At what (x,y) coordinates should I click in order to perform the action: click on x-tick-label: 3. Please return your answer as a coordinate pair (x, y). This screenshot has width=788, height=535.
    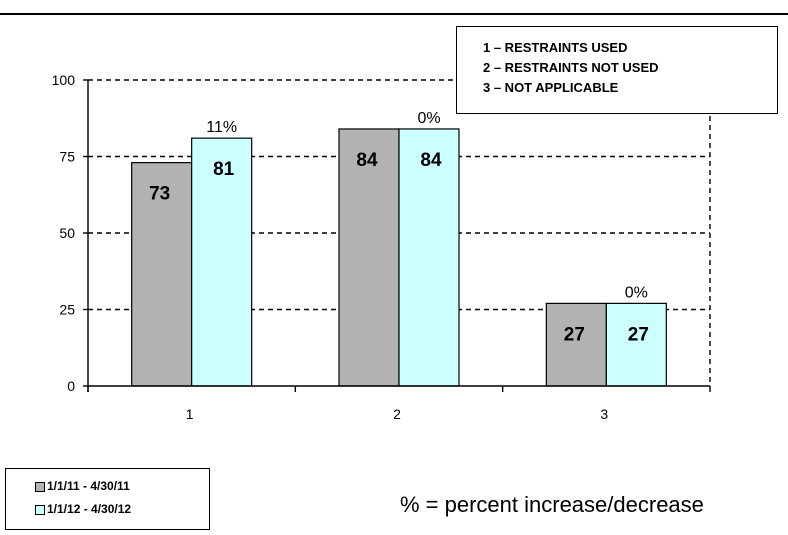
    Looking at the image, I should click on (604, 414).